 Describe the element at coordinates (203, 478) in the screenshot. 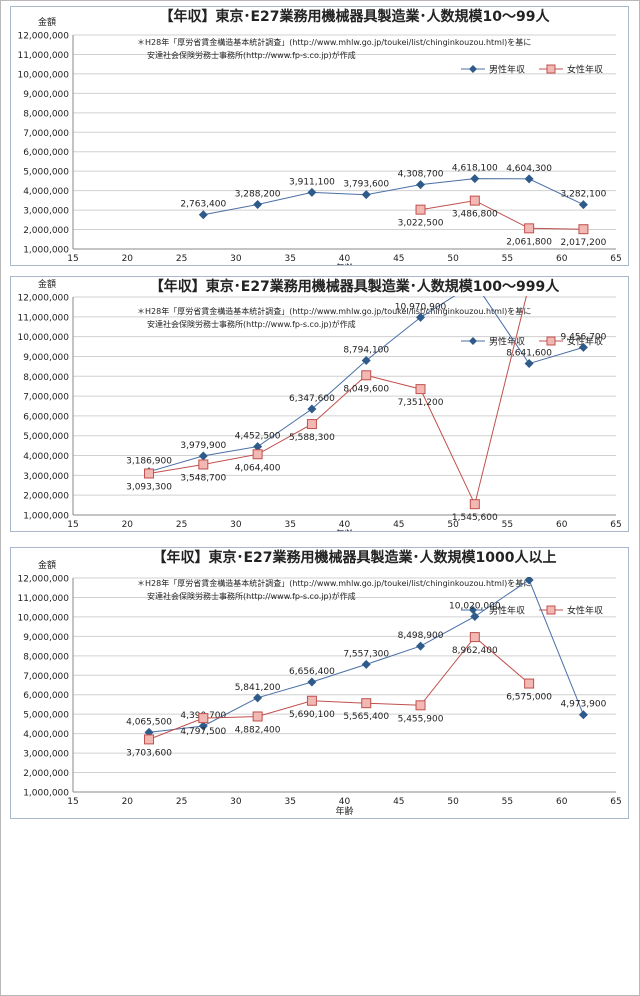

I see `data-label: 3,548,700` at that location.